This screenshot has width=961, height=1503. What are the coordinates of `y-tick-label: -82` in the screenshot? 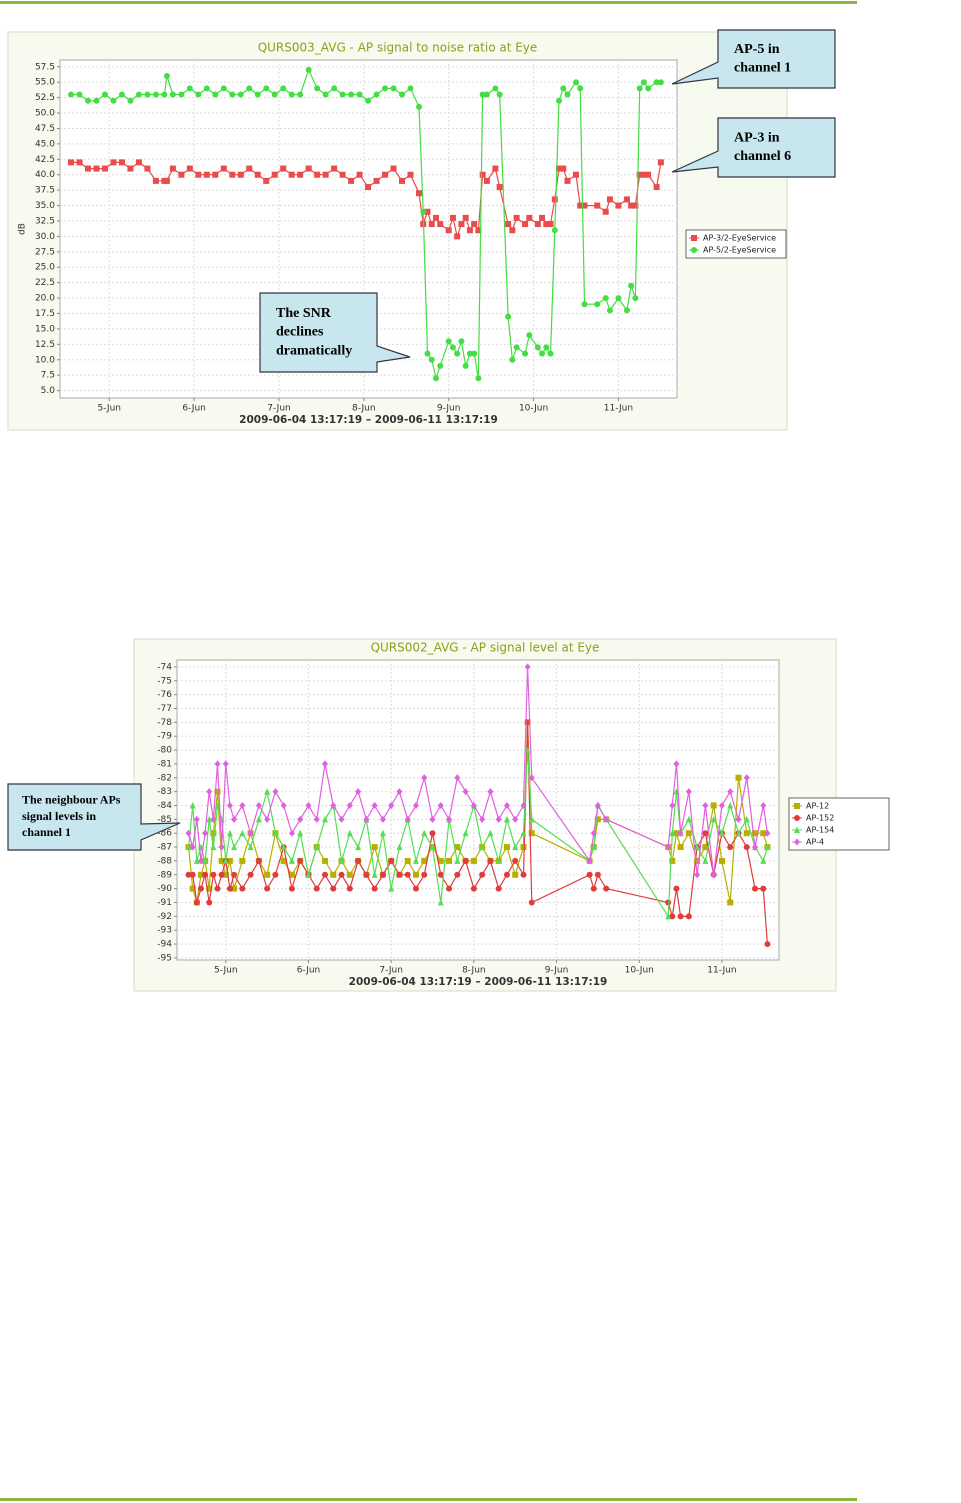 It's located at (164, 778).